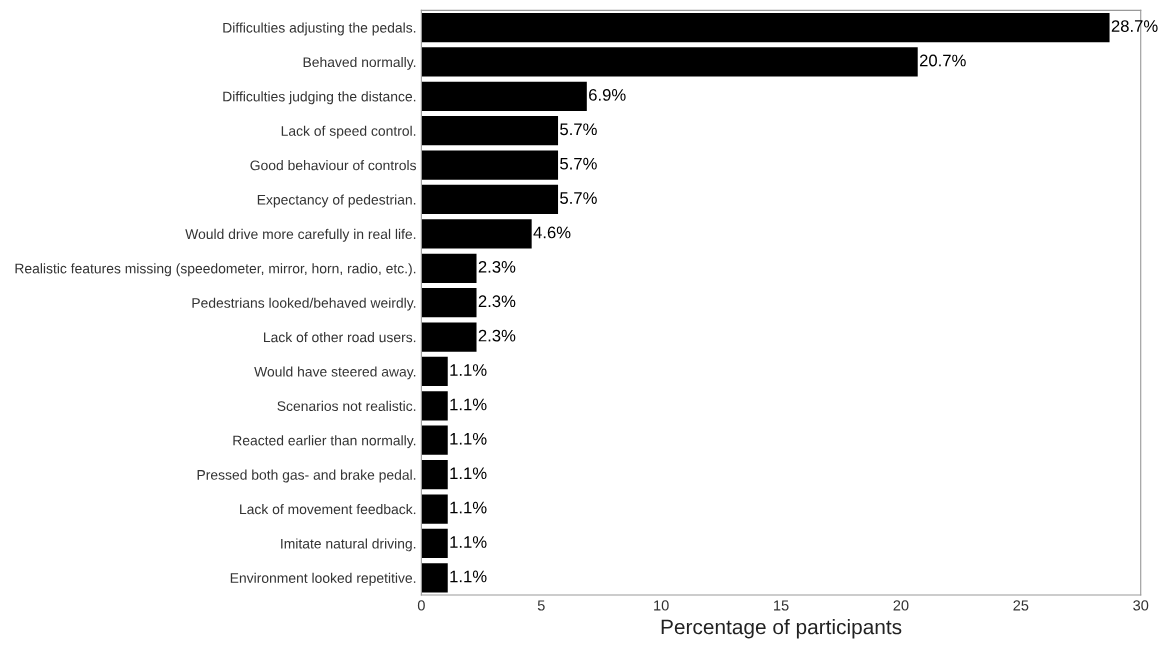 This screenshot has height=645, width=1164. Describe the element at coordinates (215, 270) in the screenshot. I see `y-tick-label: Realistic features missing (speedometer, mirror, horn, radio, etc.).` at that location.